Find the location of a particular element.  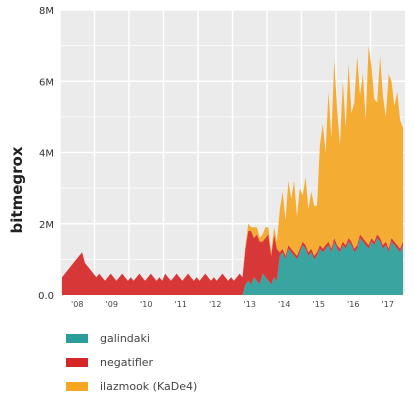

legend: galindaki negatifler ilazmook (KaDe4) is located at coordinates (131, 362).